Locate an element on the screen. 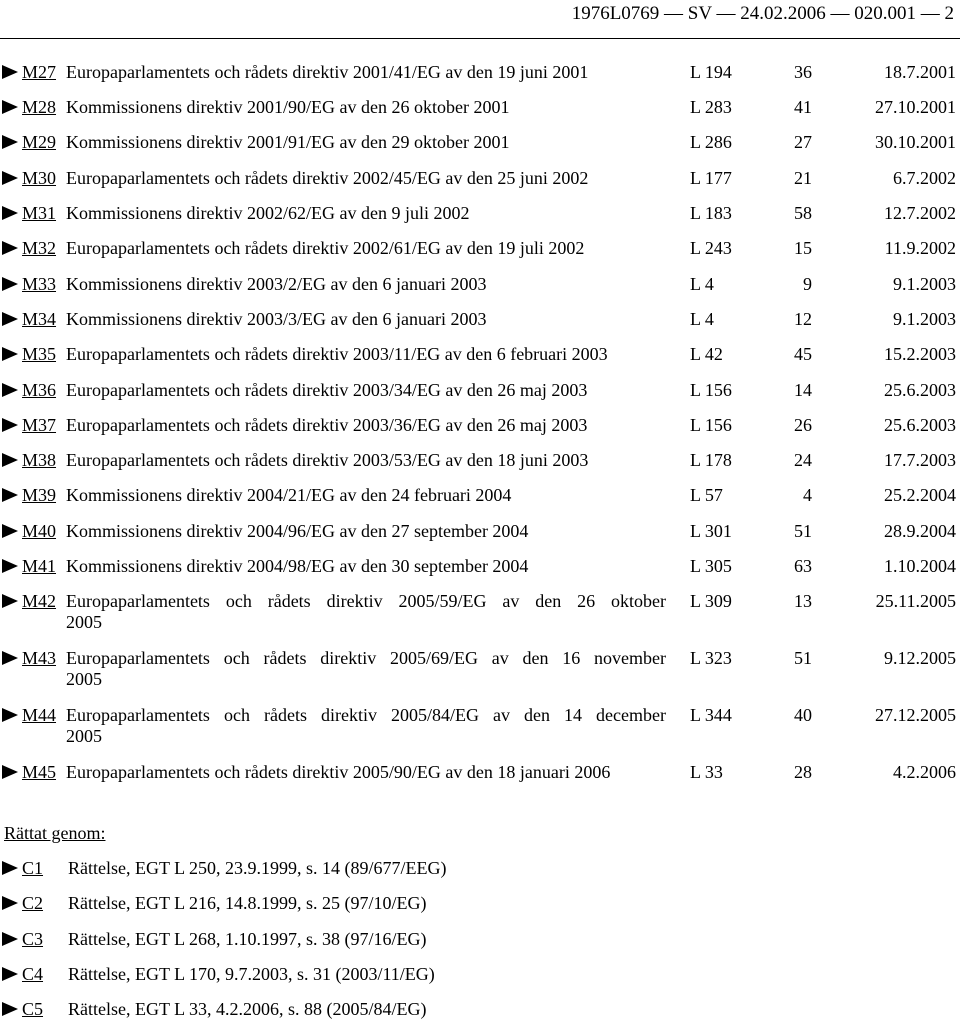 This screenshot has width=960, height=1024. publication-date: 6.7.2002 is located at coordinates (924, 178).